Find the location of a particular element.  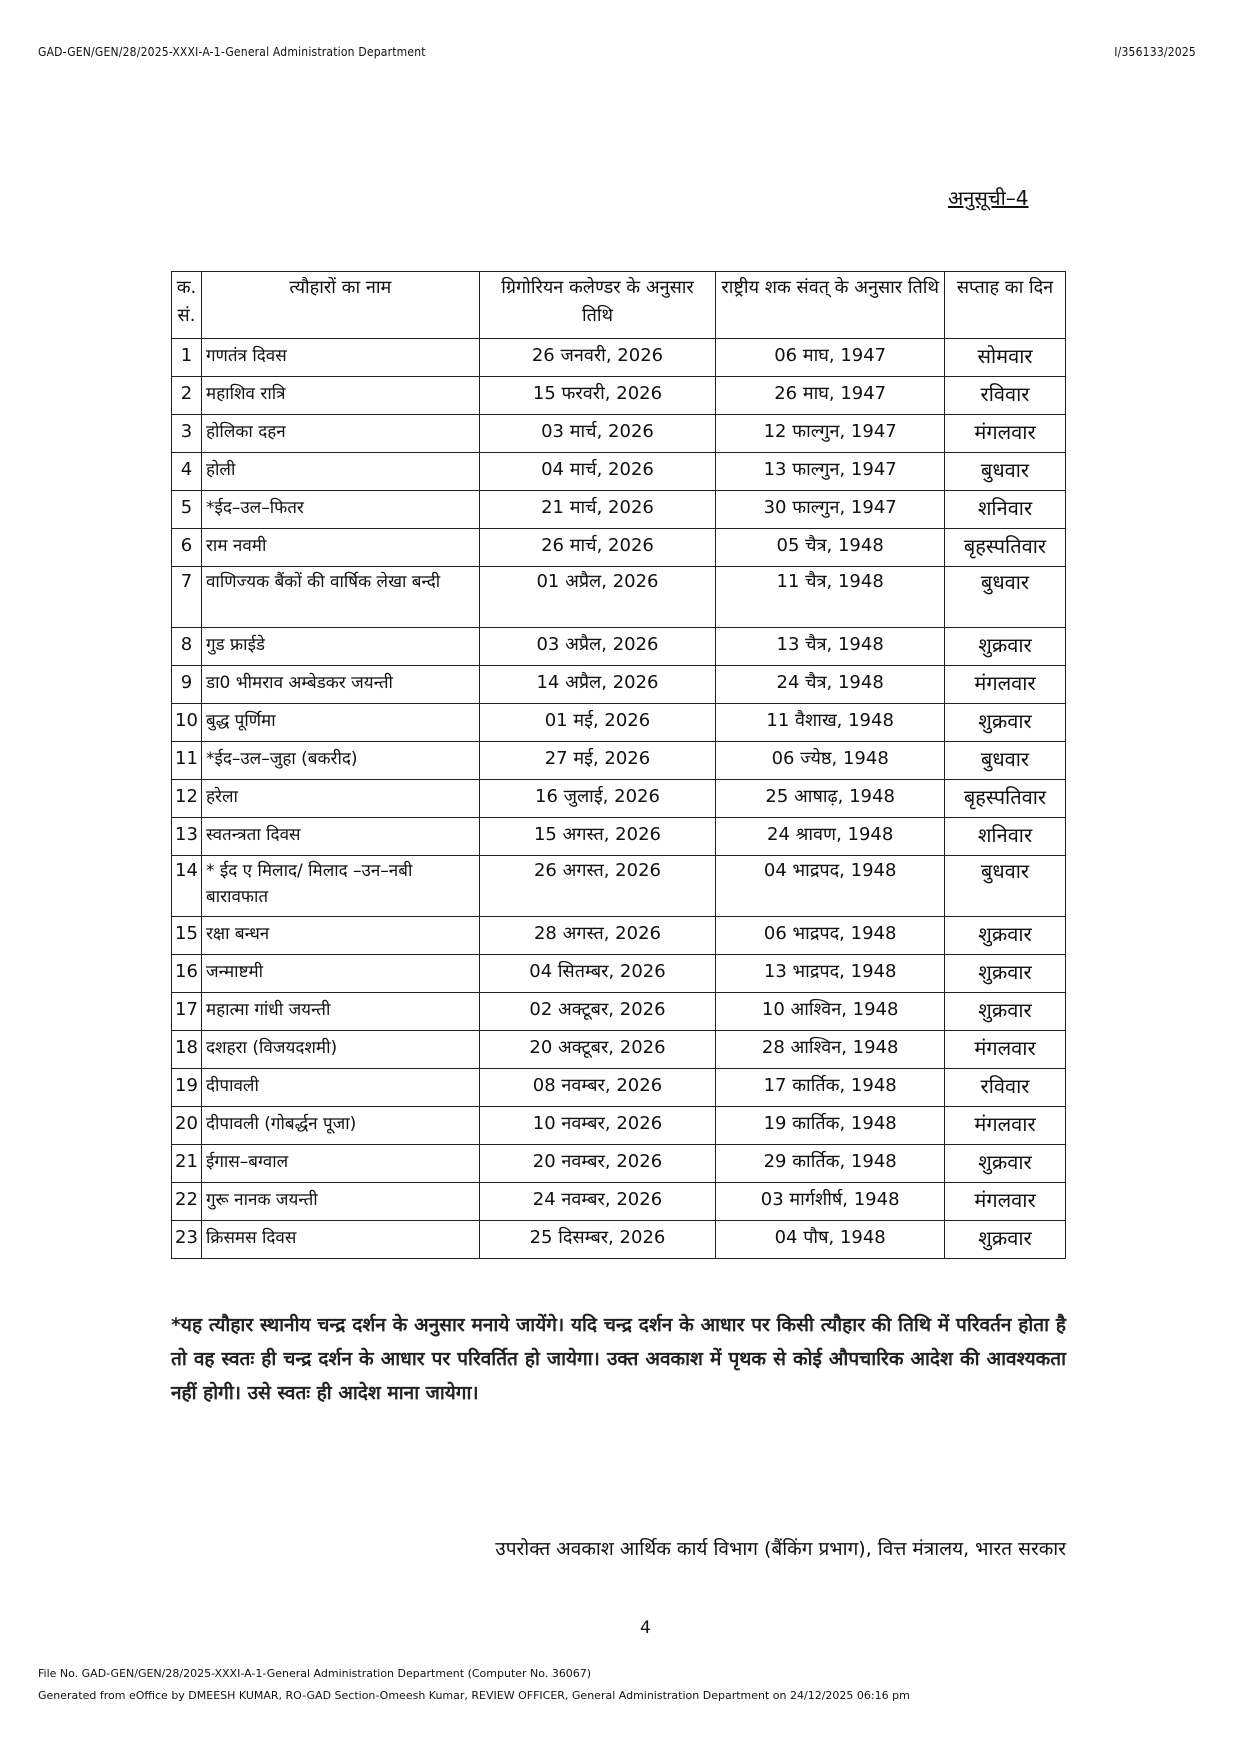

gregorian-date-cell: 04 सितम्बर, 2026 is located at coordinates (597, 973).